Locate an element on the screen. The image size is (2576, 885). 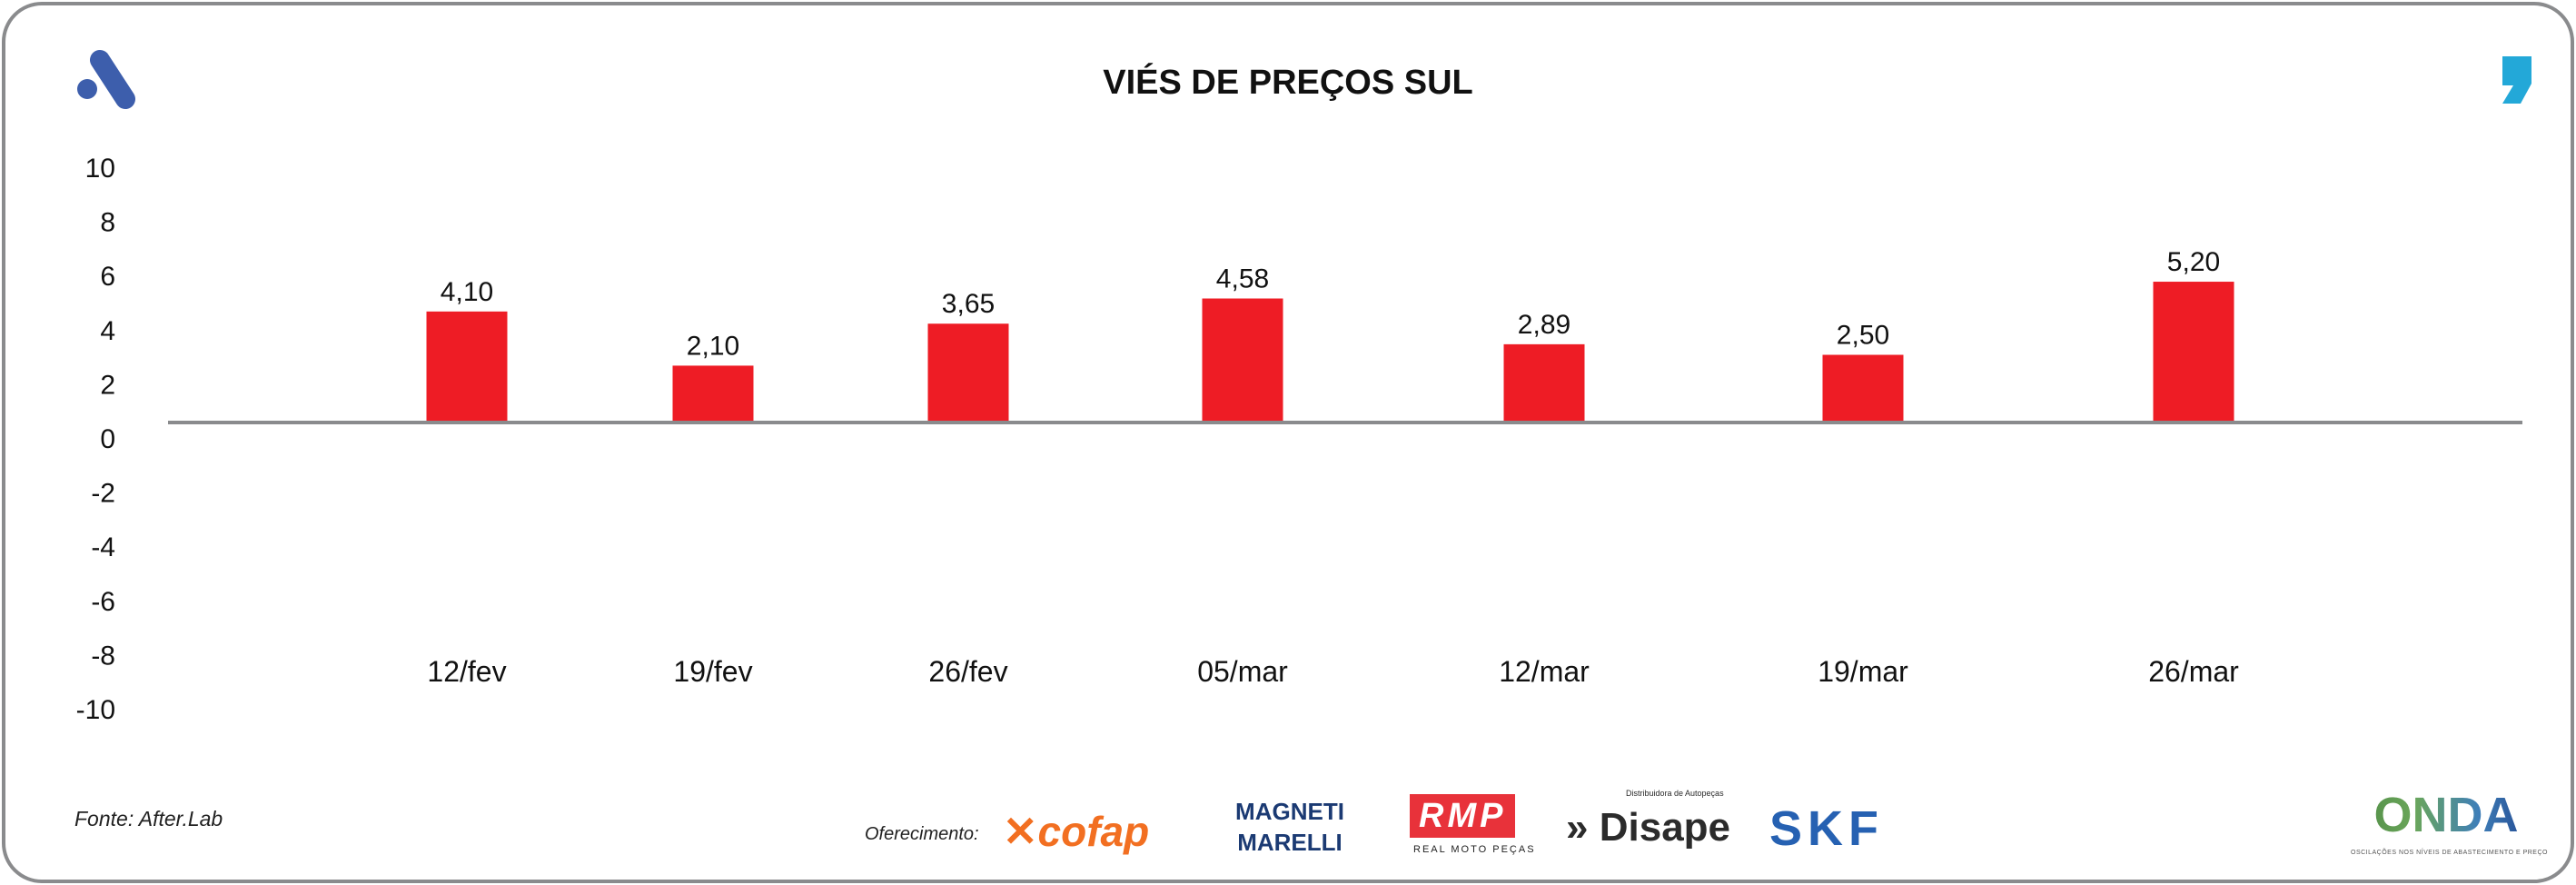
y-tick-label: 6 is located at coordinates (107, 277).